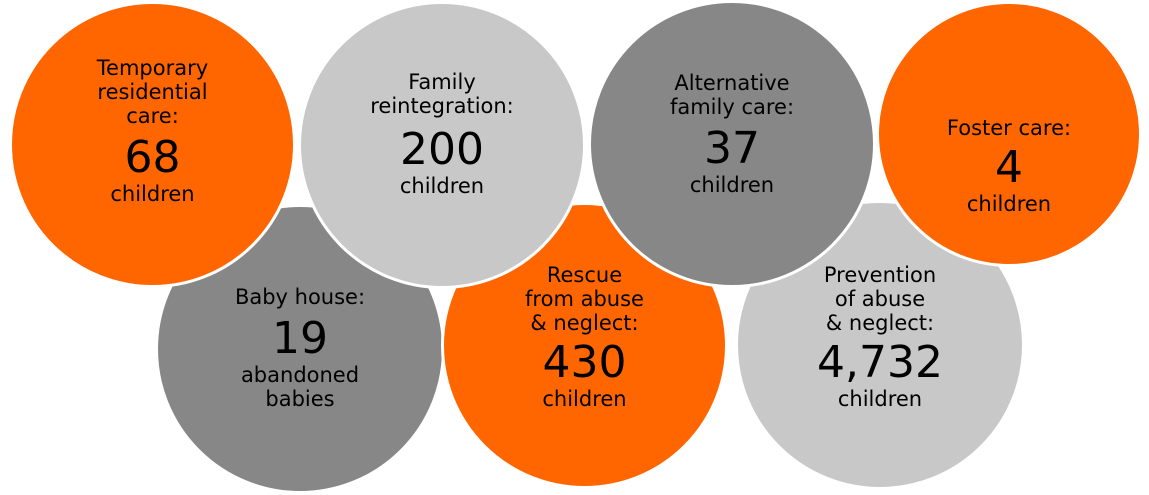 The image size is (1149, 495). I want to click on circle-unit: abandoned babies, so click(300, 387).